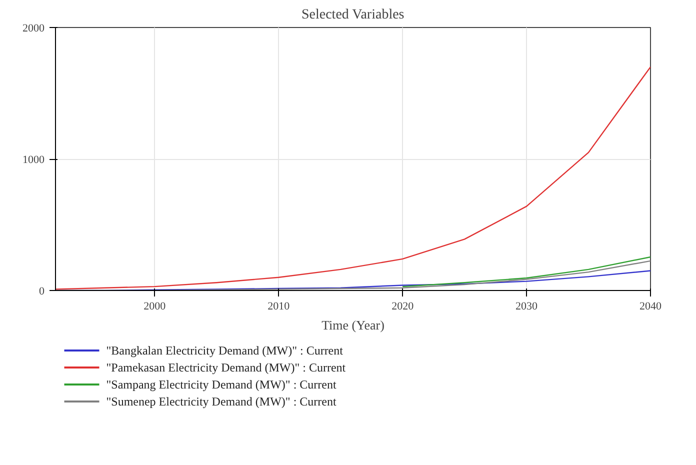 The width and height of the screenshot is (696, 465). I want to click on x-tick-label: 2000, so click(155, 306).